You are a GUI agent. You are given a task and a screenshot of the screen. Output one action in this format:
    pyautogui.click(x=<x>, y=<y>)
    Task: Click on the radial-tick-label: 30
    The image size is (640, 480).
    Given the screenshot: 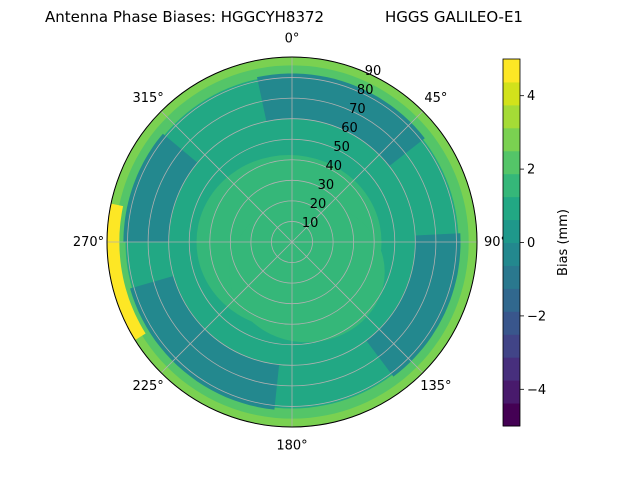 What is the action you would take?
    pyautogui.click(x=326, y=185)
    